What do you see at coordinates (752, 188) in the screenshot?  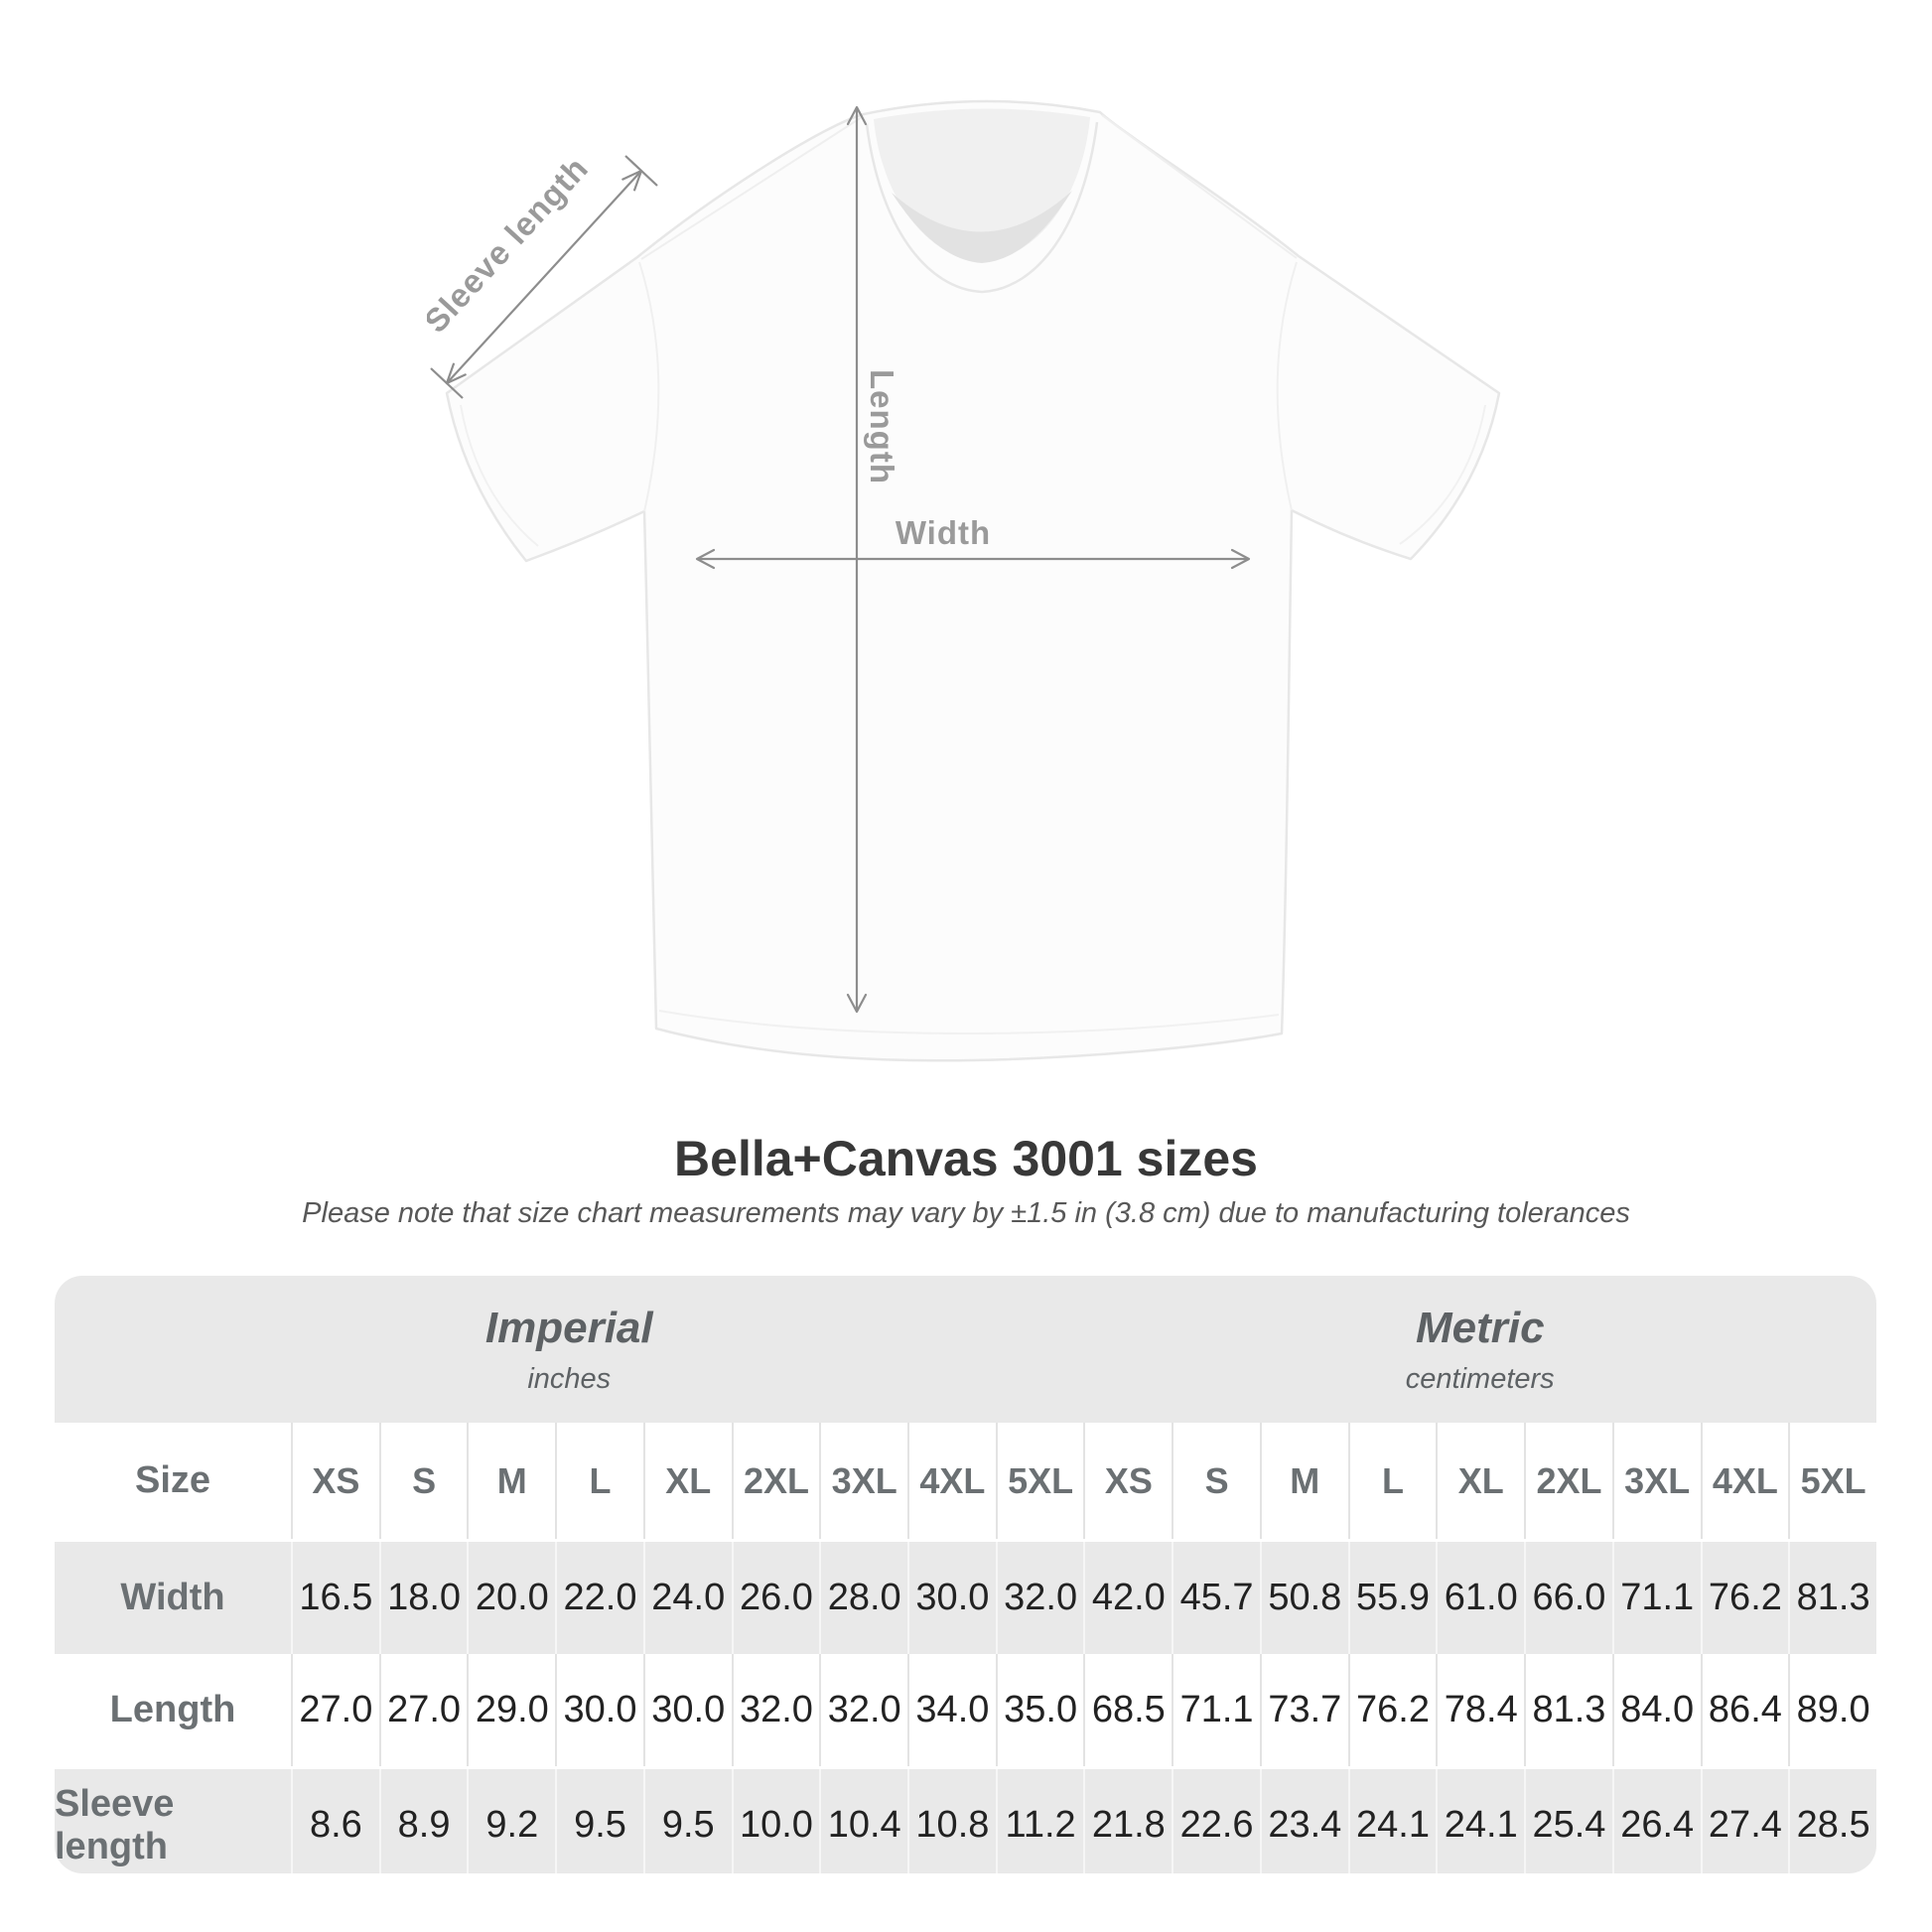 I see `shoulder-seam-left` at bounding box center [752, 188].